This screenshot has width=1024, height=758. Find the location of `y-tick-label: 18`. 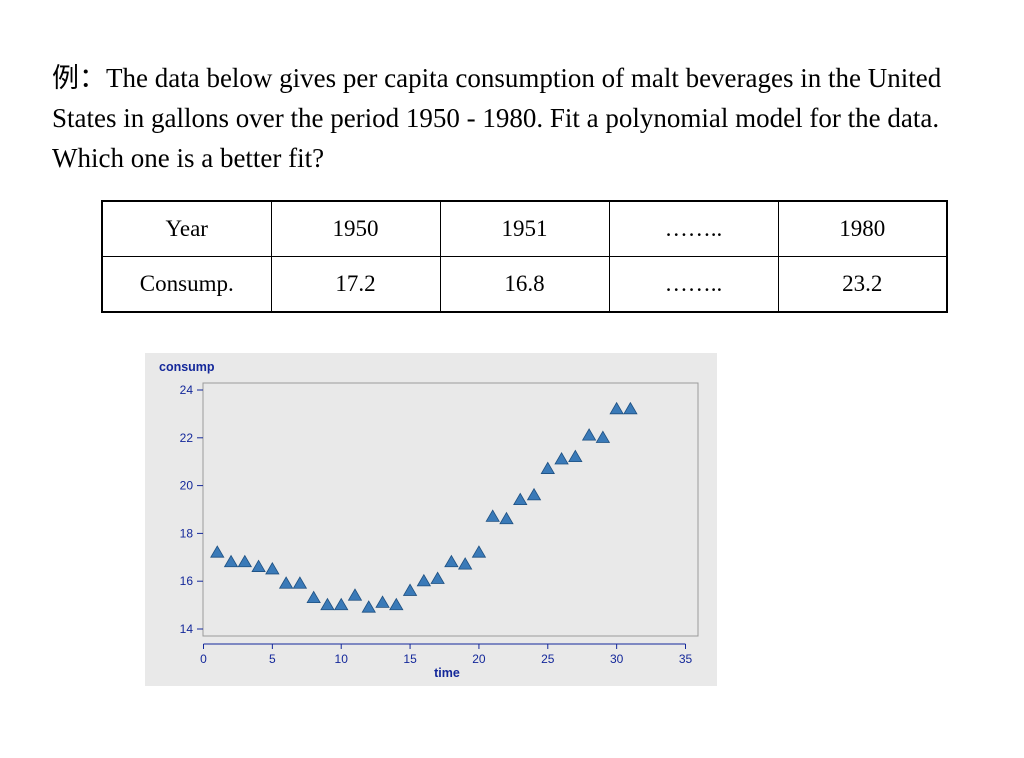

y-tick-label: 18 is located at coordinates (187, 533).